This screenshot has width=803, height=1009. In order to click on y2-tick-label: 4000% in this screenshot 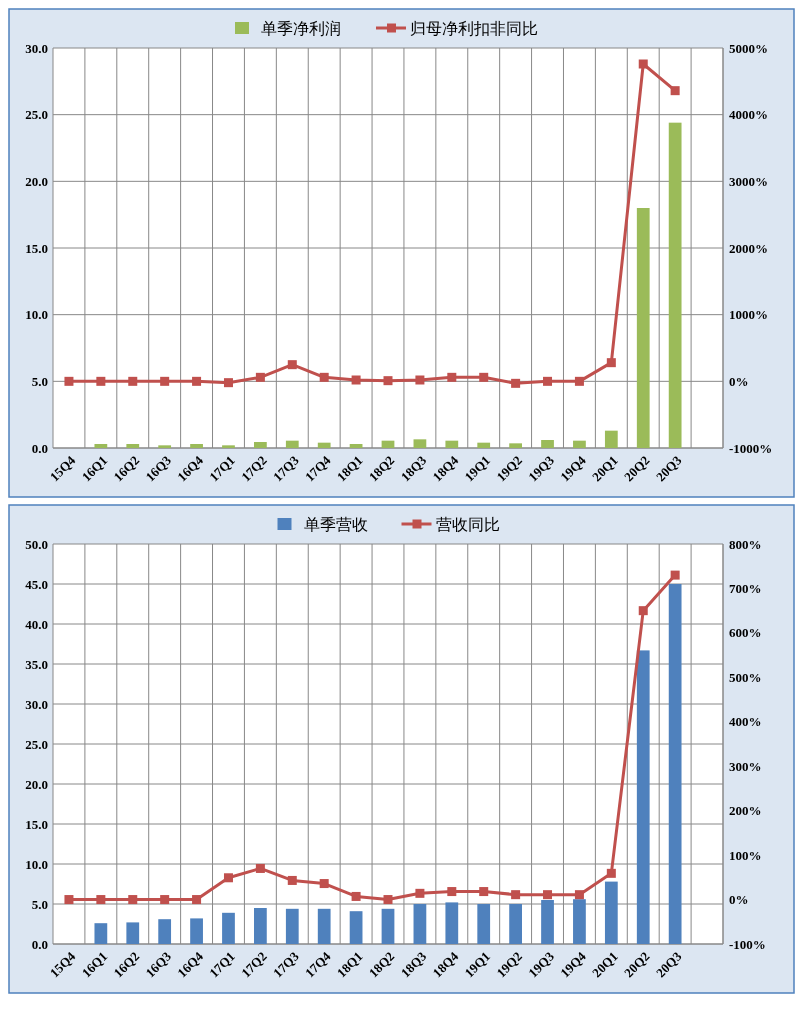, I will do `click(748, 115)`.